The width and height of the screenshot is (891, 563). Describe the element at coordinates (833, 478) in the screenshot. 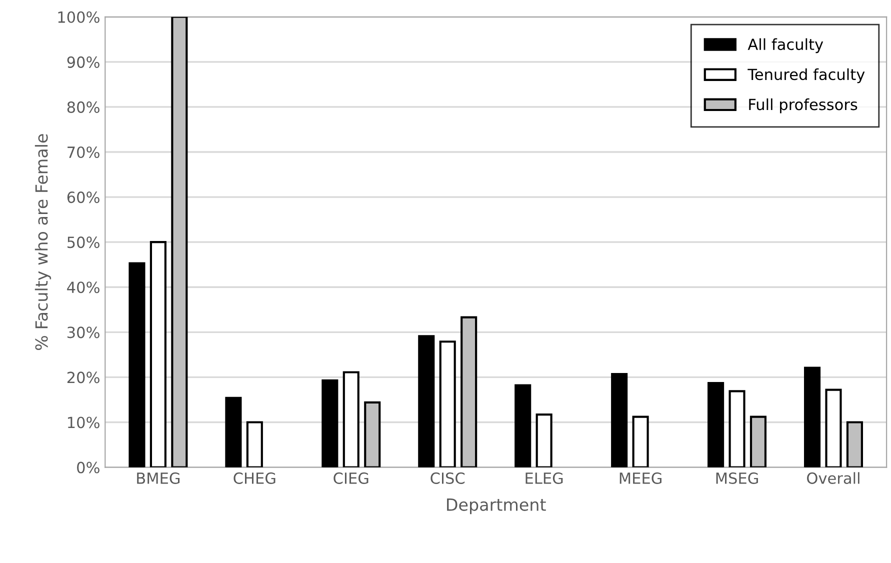

I see `x-tick-label: Overall` at that location.